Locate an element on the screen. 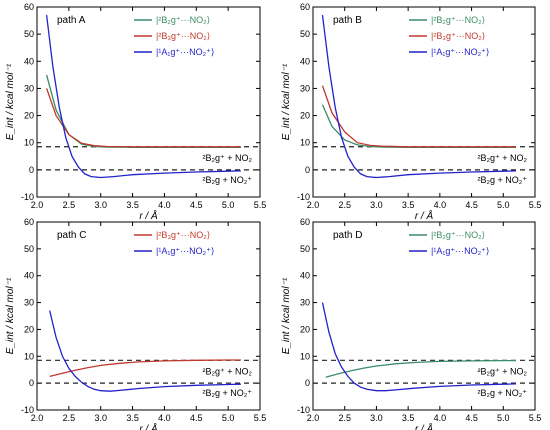  panel-title: path B is located at coordinates (347, 20).